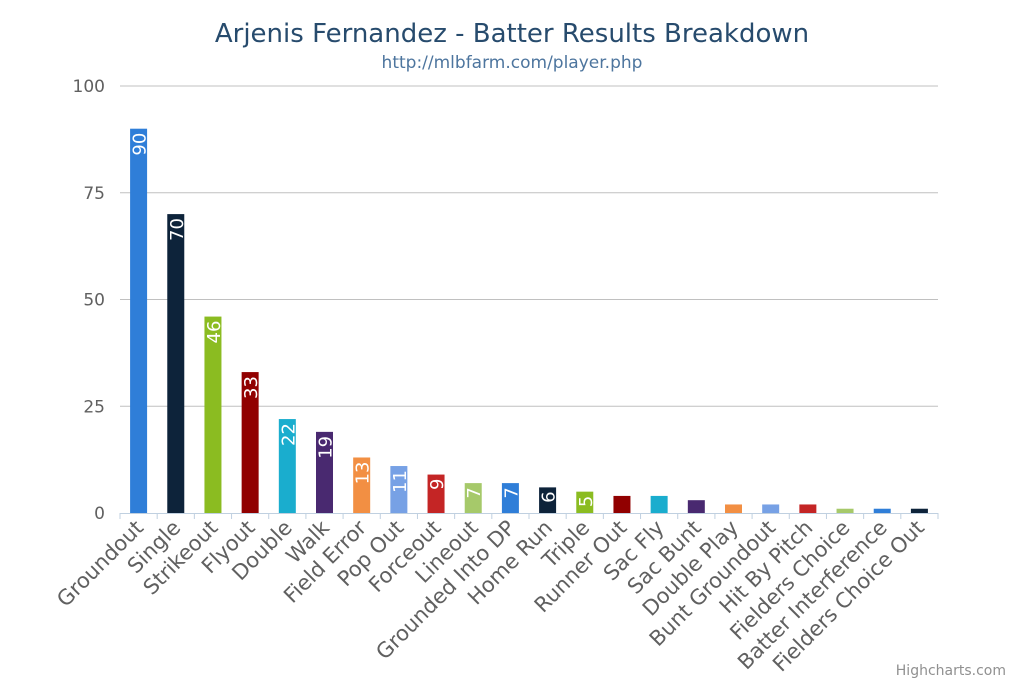  I want to click on data-label: 19, so click(326, 447).